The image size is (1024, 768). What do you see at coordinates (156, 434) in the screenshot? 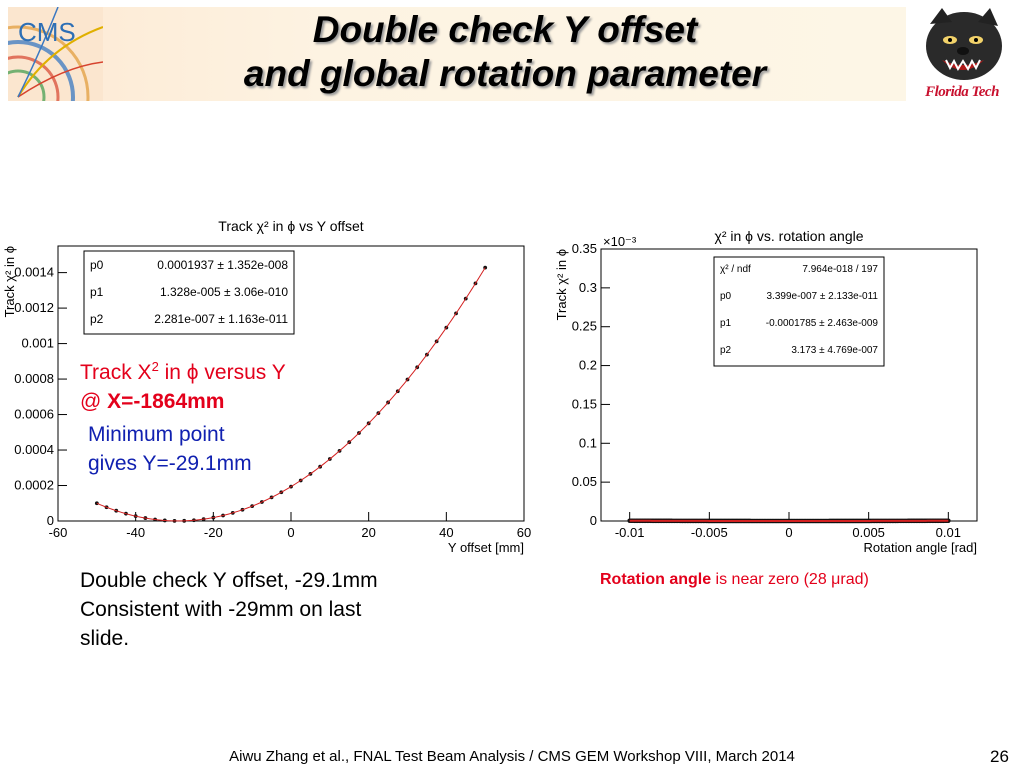
I see `minimum-annotation-line-1: Minimum point` at bounding box center [156, 434].